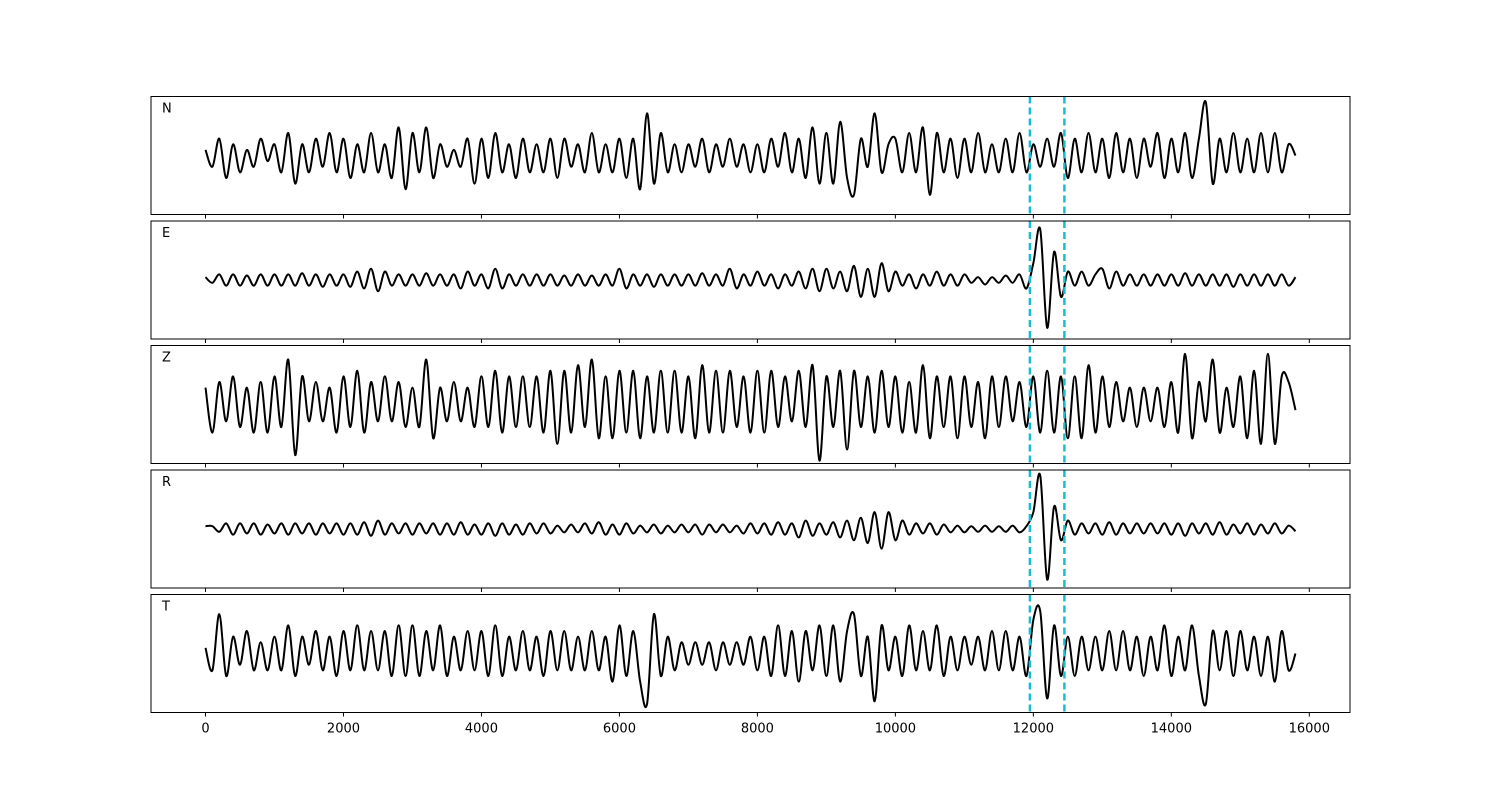 The height and width of the screenshot is (800, 1500). I want to click on panel-label: E, so click(166, 233).